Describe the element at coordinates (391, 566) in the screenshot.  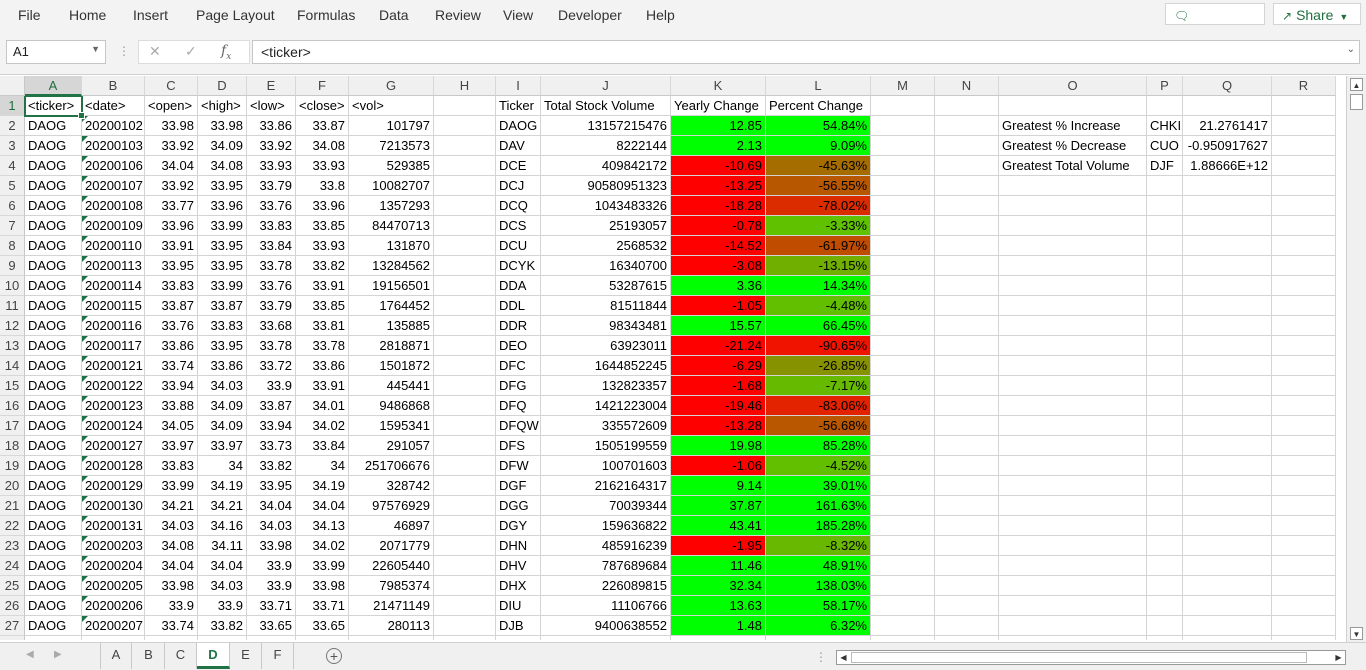
I see `cell-g24: 22605440` at that location.